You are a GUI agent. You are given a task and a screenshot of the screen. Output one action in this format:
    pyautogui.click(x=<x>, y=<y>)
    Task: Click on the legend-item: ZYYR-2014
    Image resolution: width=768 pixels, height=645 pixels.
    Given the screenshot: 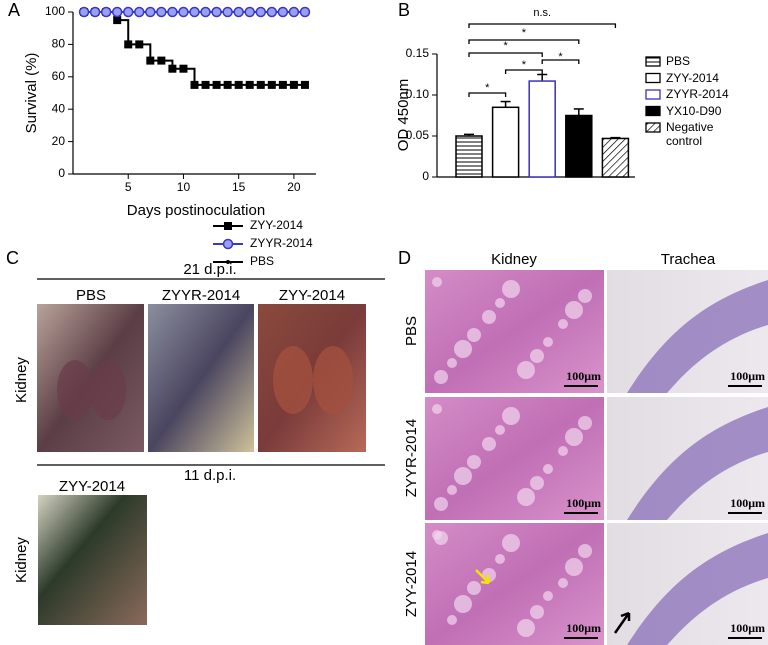 What is the action you would take?
    pyautogui.click(x=697, y=94)
    